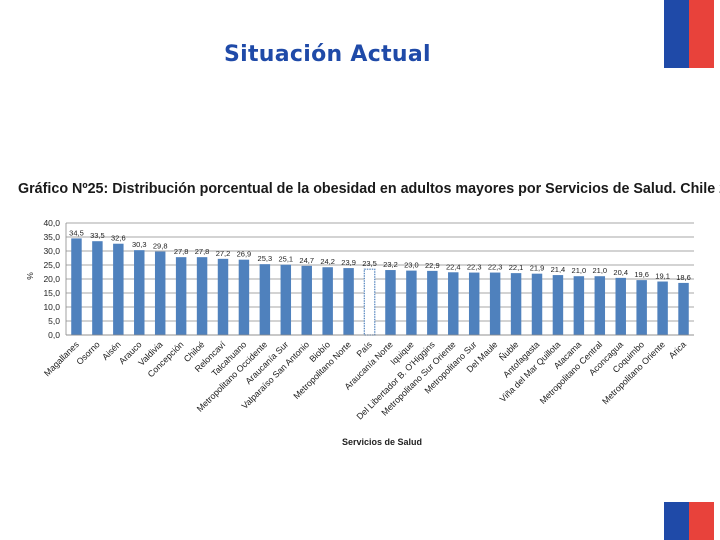 This screenshot has width=720, height=540. I want to click on bar-iquique, so click(411, 302).